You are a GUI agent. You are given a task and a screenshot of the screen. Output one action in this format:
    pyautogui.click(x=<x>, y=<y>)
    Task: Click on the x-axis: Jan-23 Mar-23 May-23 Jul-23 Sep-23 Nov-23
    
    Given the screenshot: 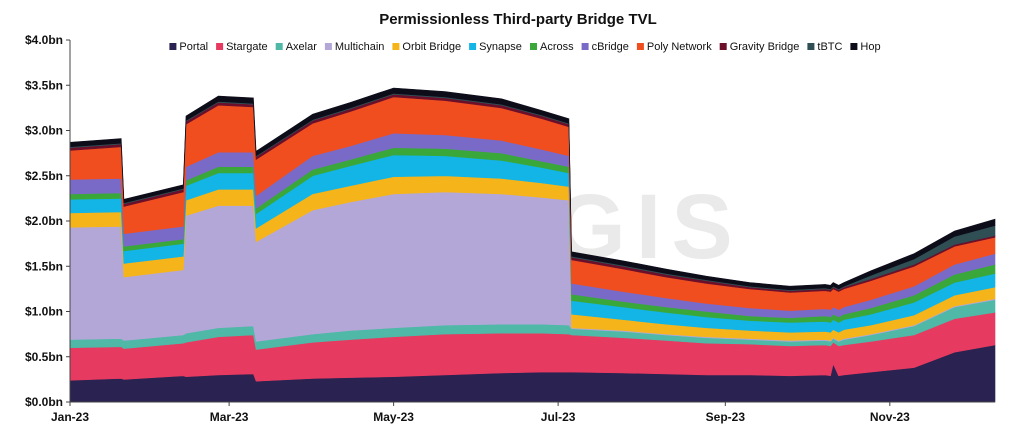 What is the action you would take?
    pyautogui.click(x=523, y=412)
    